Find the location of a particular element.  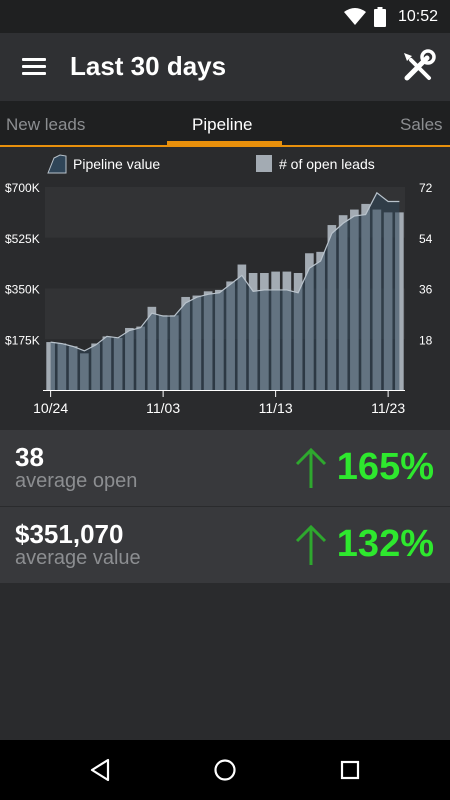

y-right-tick-label: 72 is located at coordinates (426, 188).